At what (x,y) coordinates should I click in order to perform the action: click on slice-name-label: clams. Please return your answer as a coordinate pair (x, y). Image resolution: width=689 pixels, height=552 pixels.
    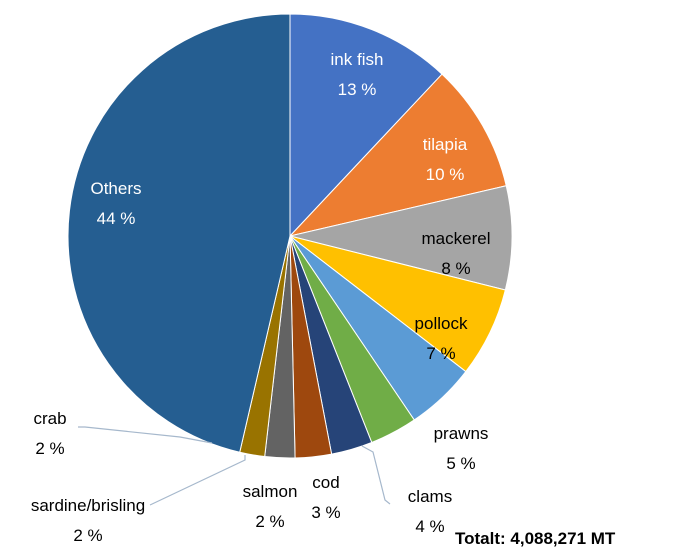
    Looking at the image, I should click on (430, 496).